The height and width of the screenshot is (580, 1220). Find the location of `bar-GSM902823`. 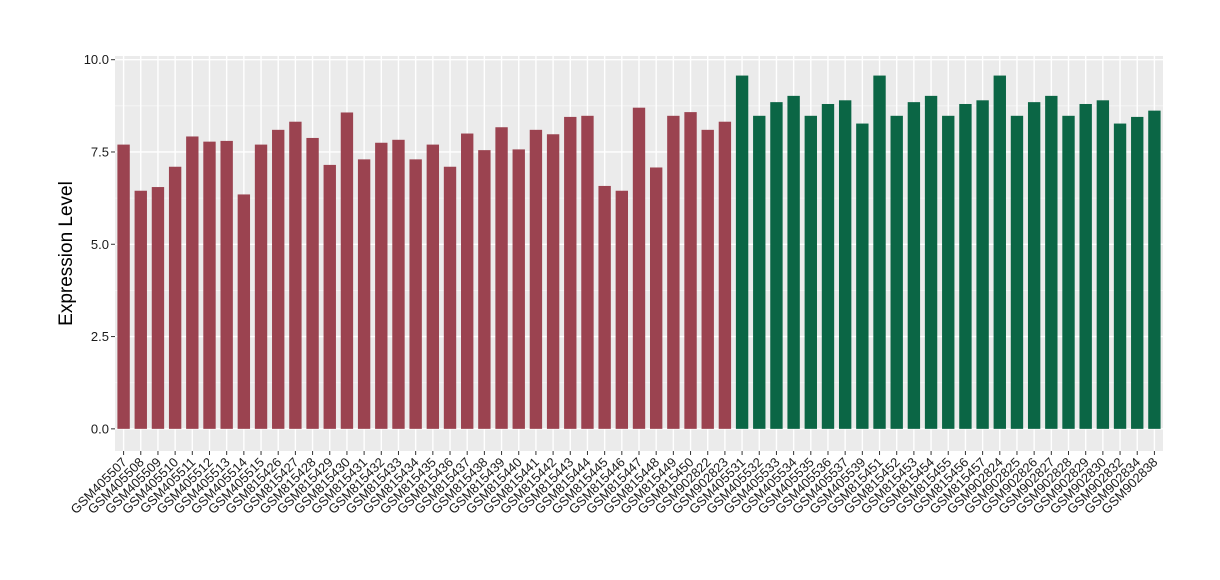

bar-GSM902823 is located at coordinates (725, 275).